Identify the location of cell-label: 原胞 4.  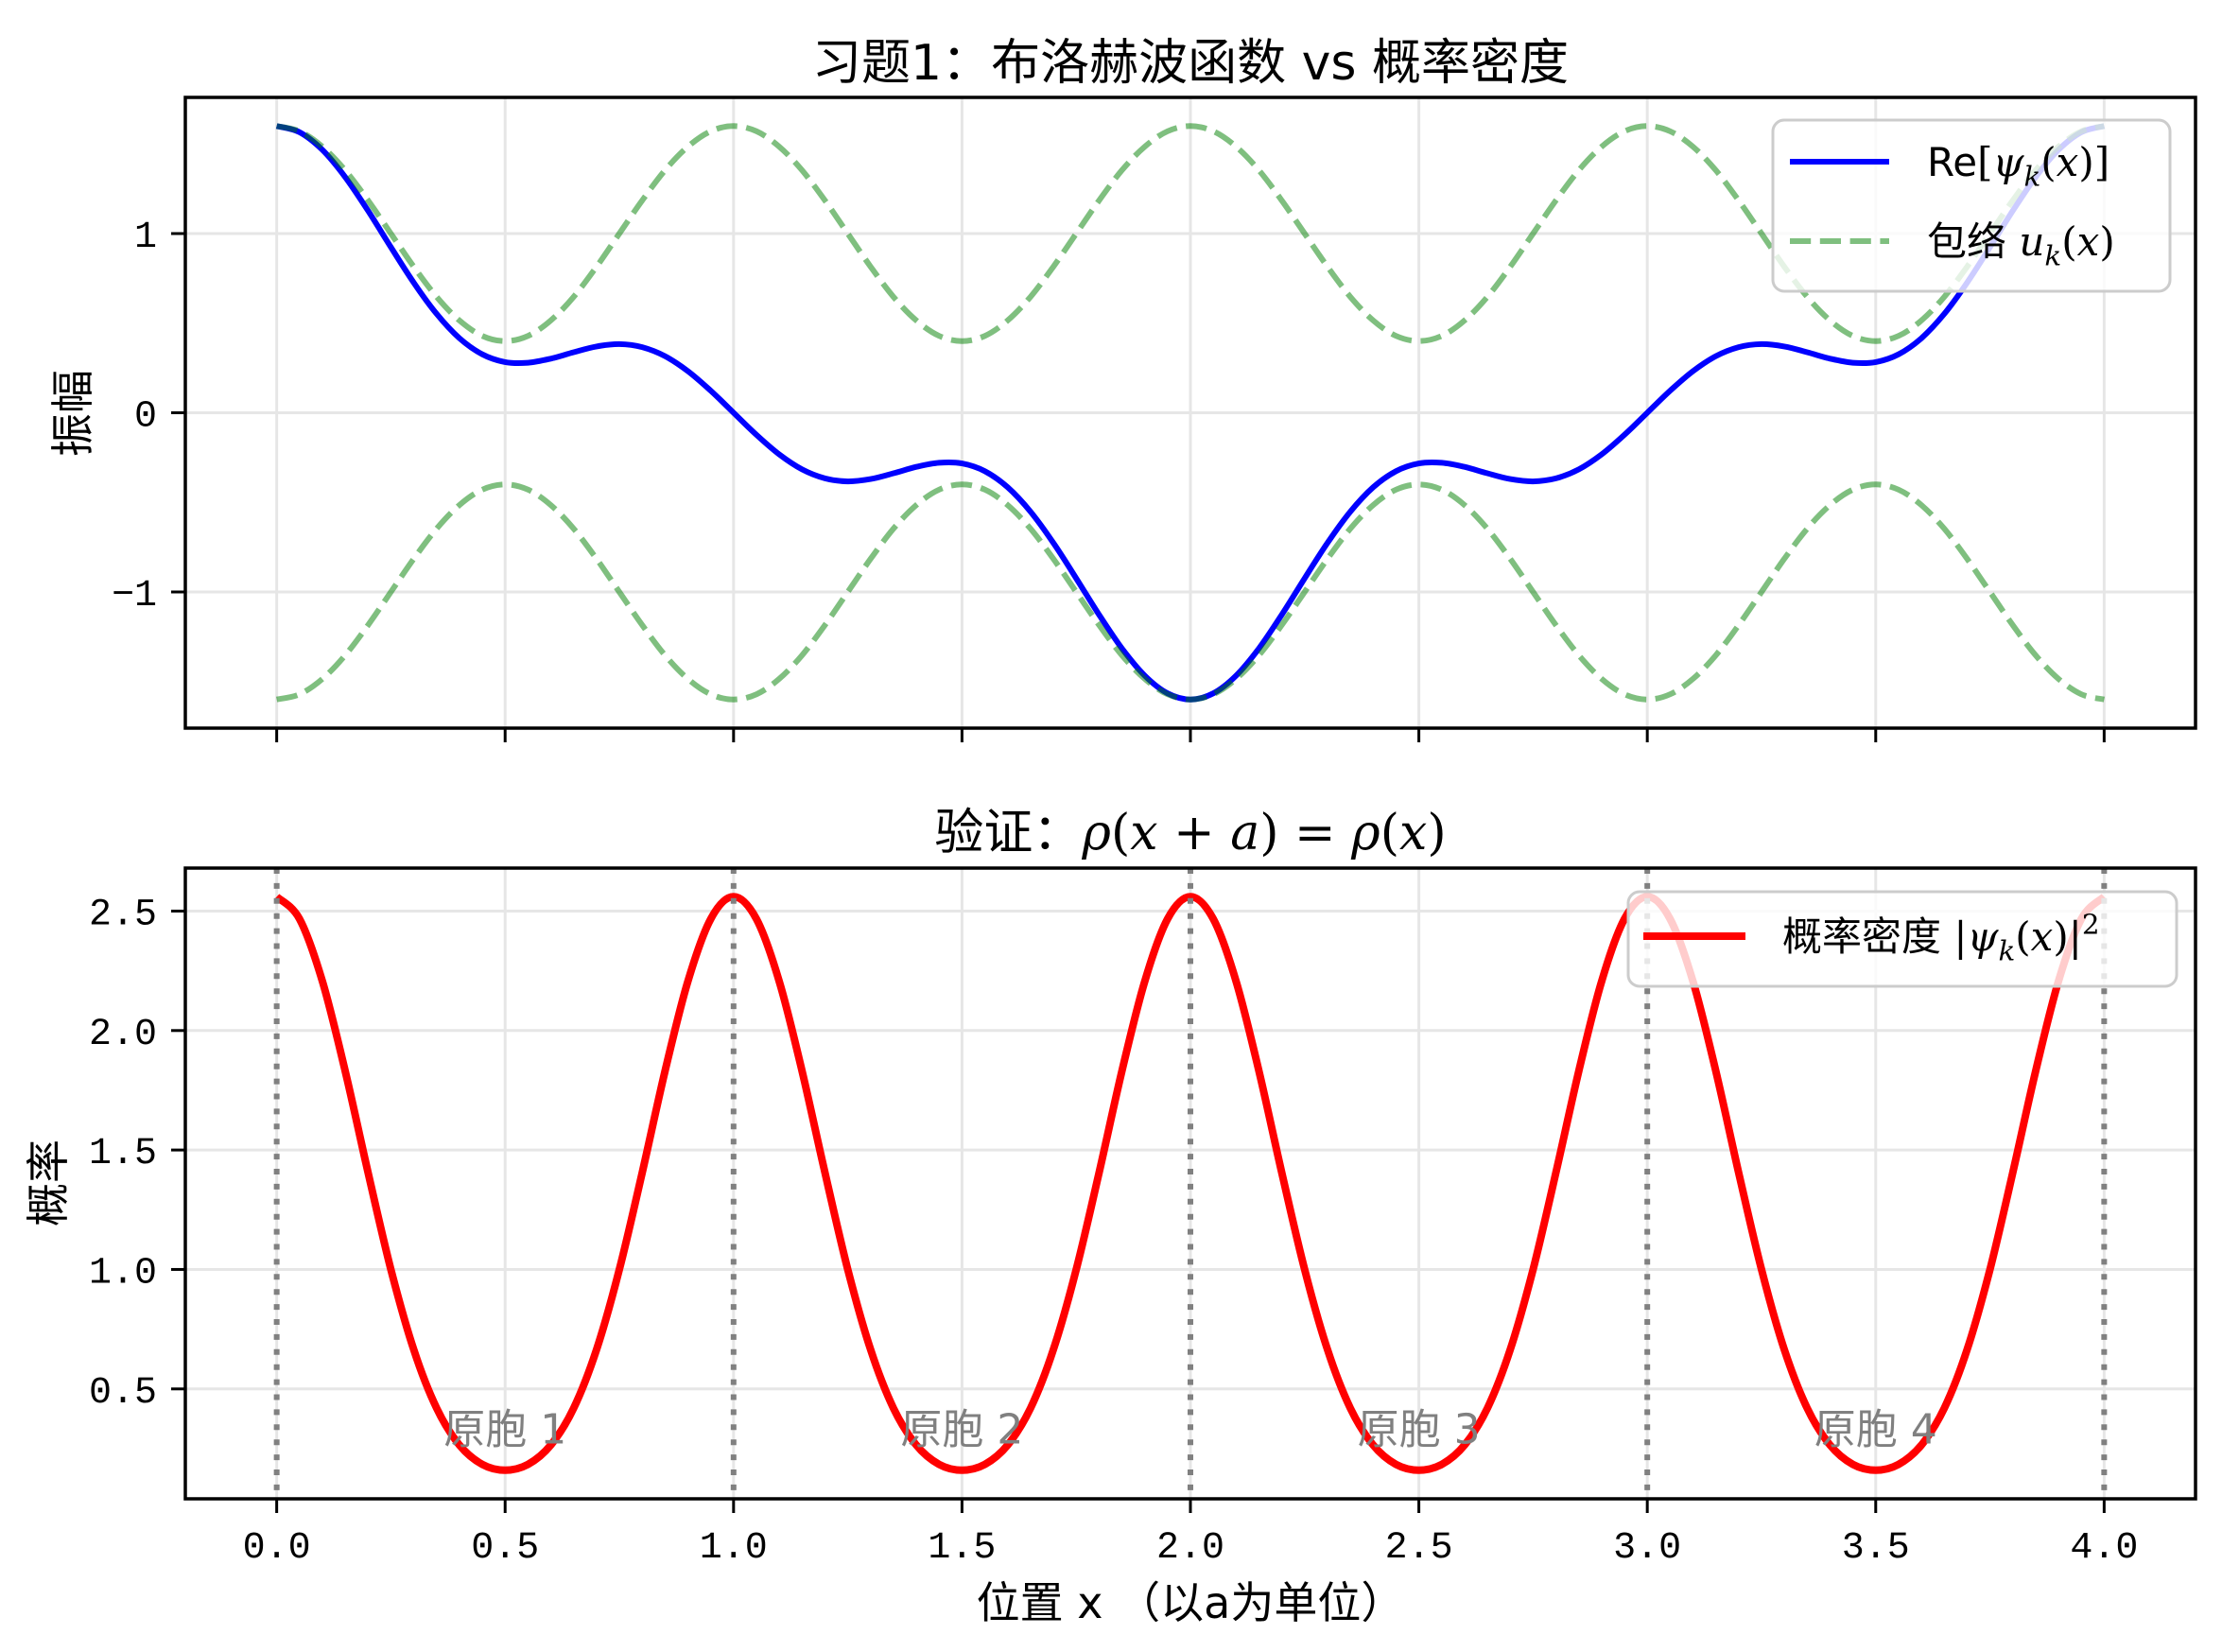
(1875, 1429).